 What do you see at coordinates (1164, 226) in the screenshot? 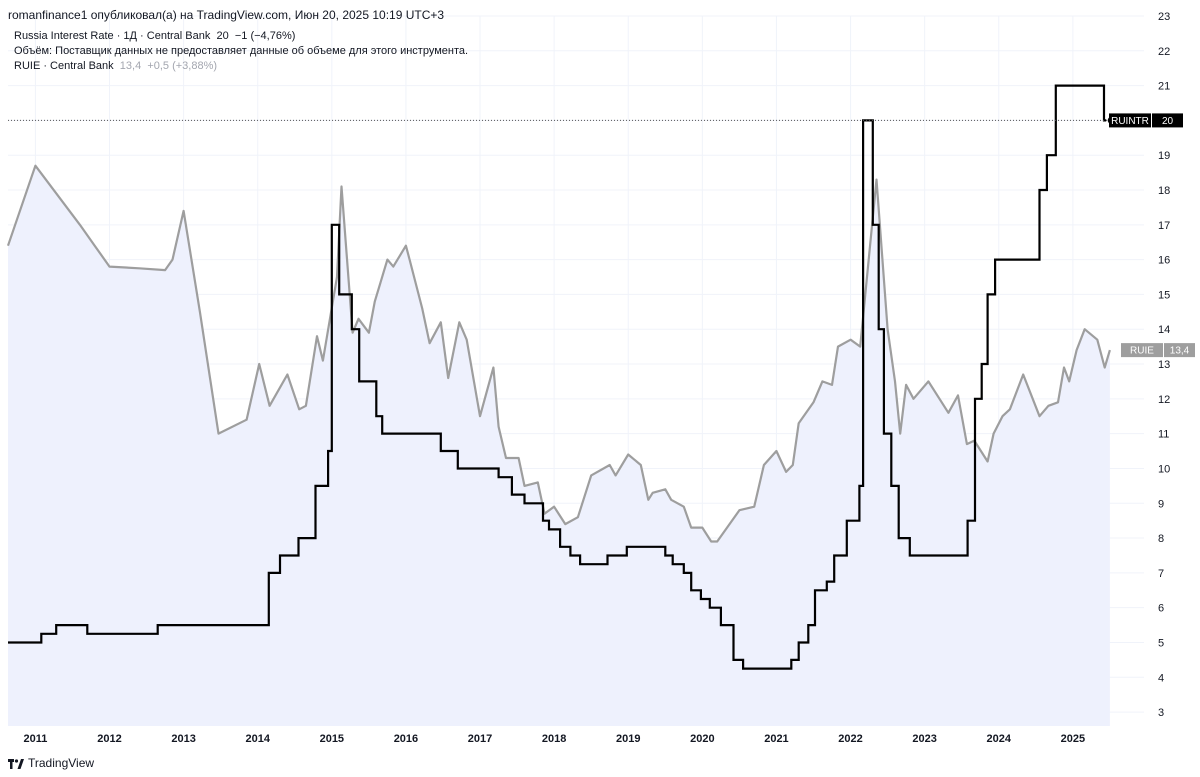
I see `y-tick-label: 17` at bounding box center [1164, 226].